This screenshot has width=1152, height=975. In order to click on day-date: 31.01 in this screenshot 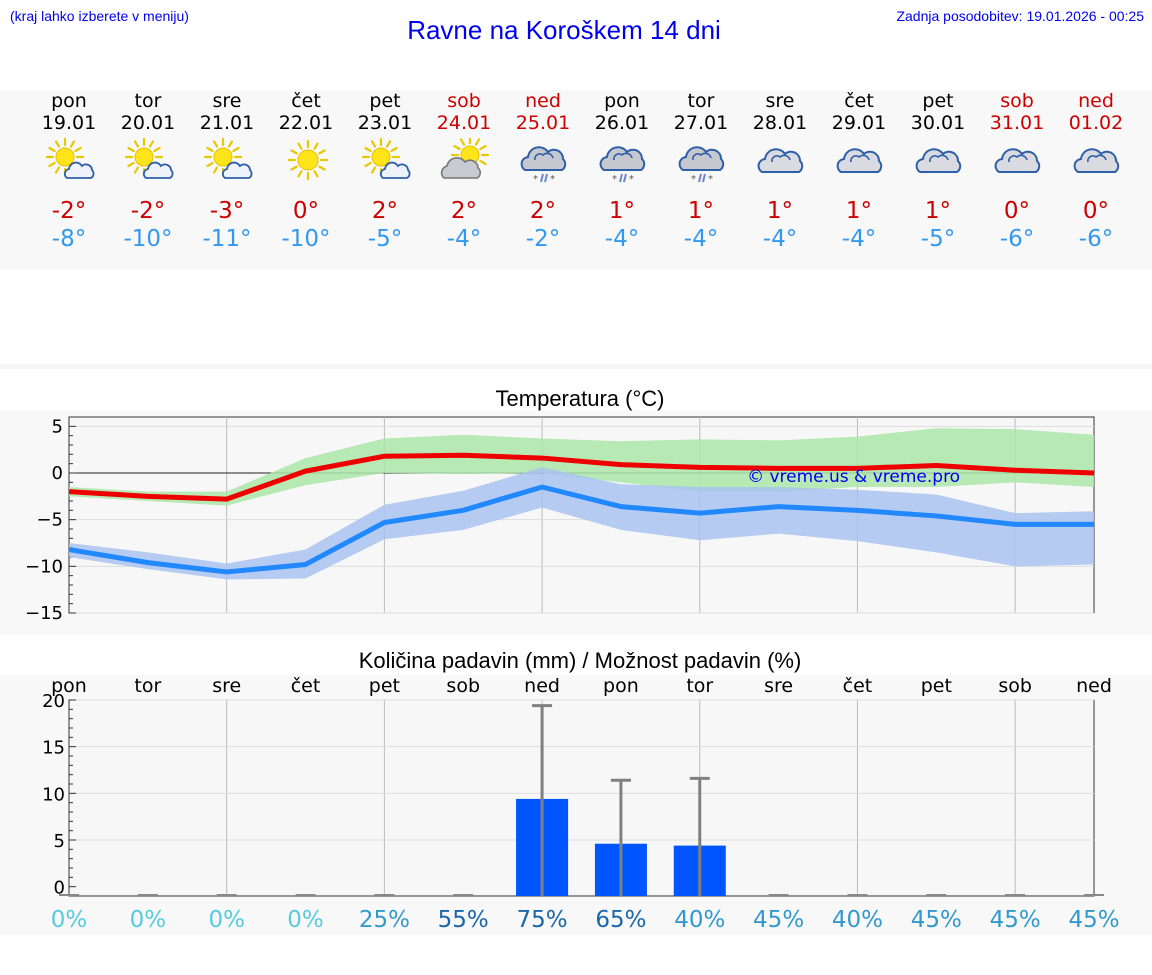, I will do `click(1017, 123)`.